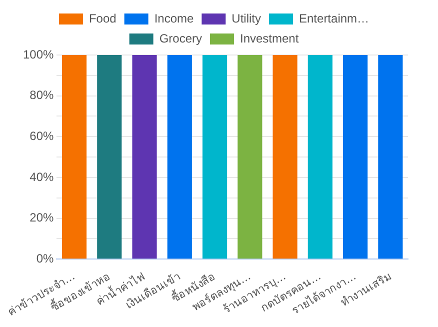 Image resolution: width=438 pixels, height=327 pixels. Describe the element at coordinates (42, 217) in the screenshot. I see `y-tick-label: 20%` at that location.